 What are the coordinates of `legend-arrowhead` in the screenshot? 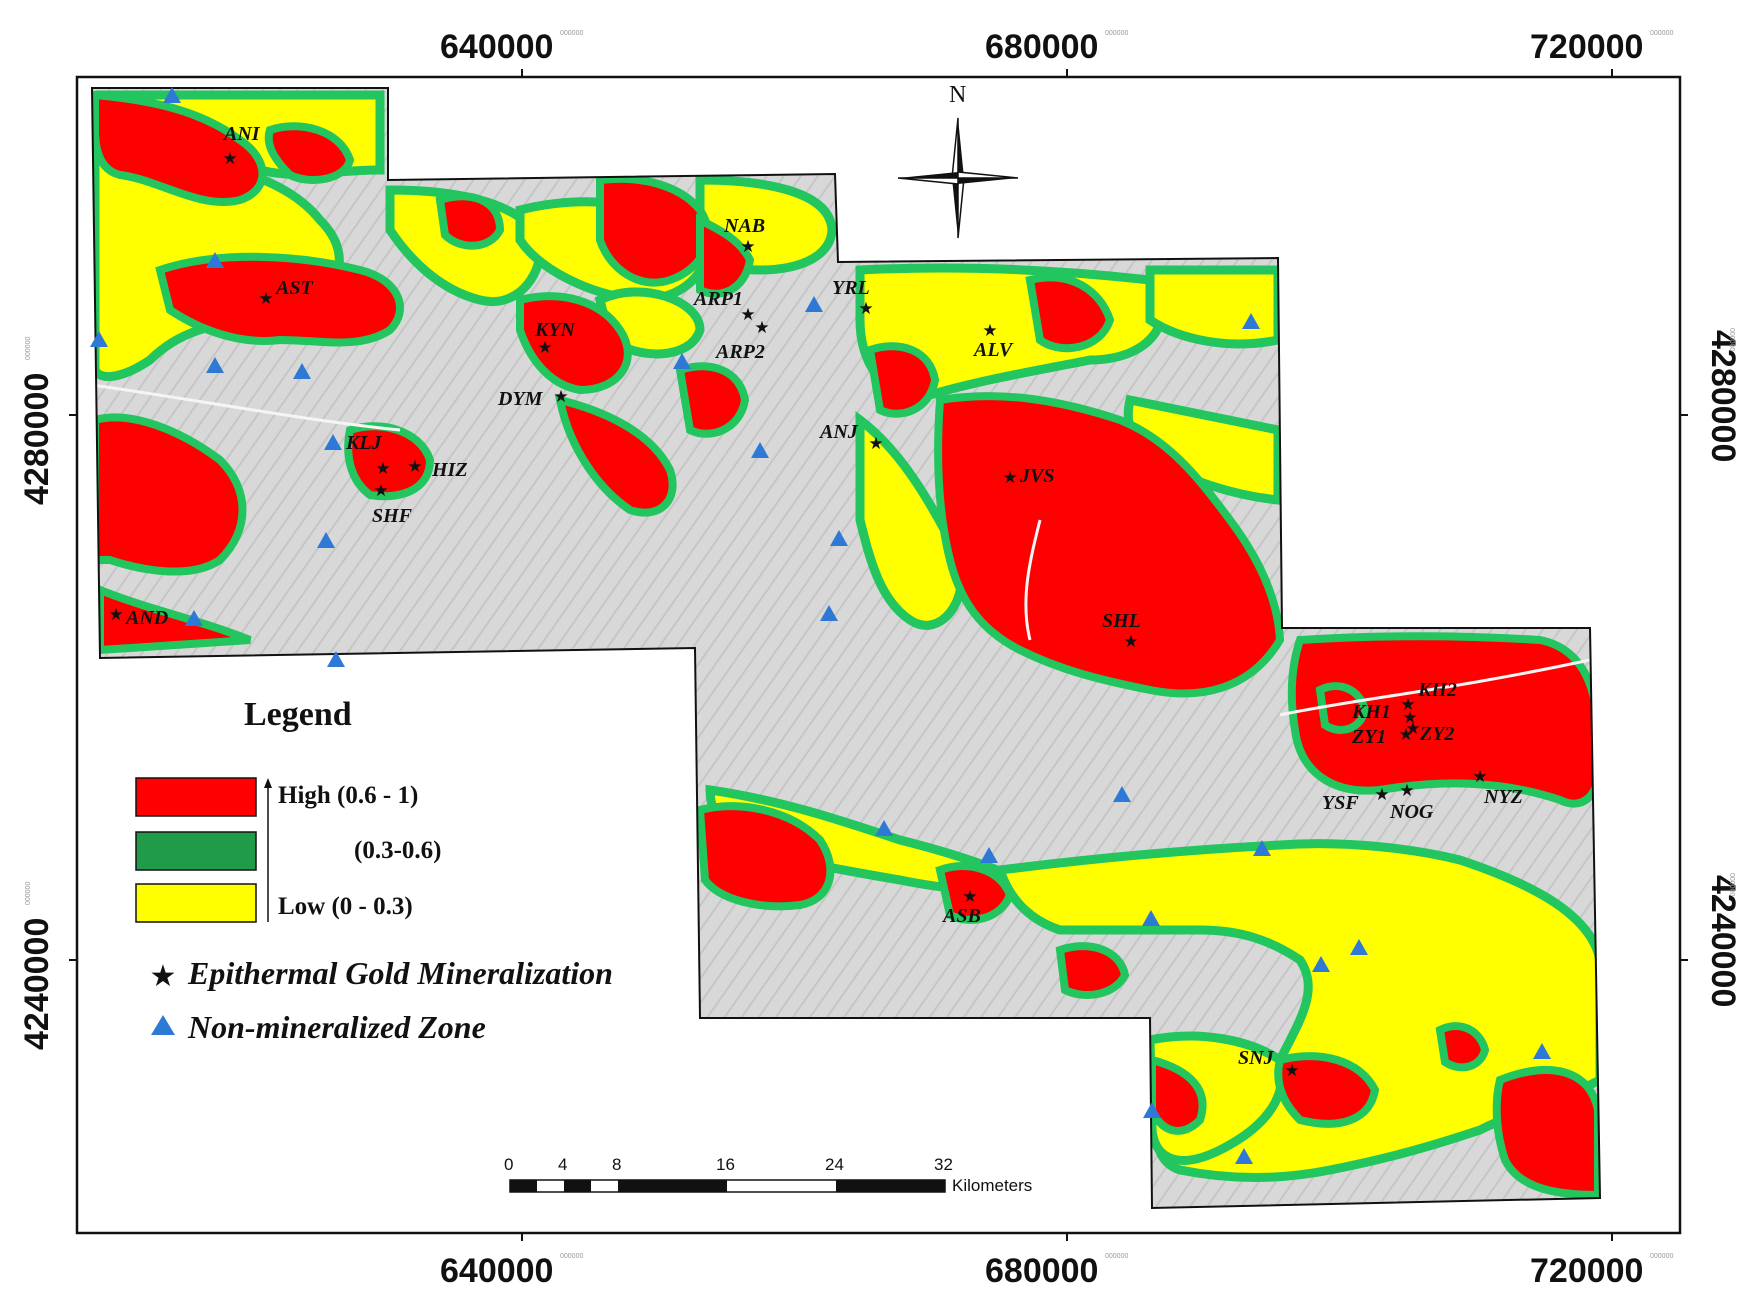 It's located at (268, 783).